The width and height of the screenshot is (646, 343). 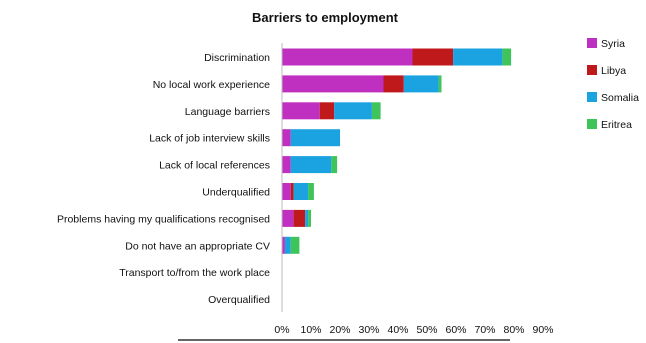 I want to click on category-label: Lack of local references, so click(x=214, y=166).